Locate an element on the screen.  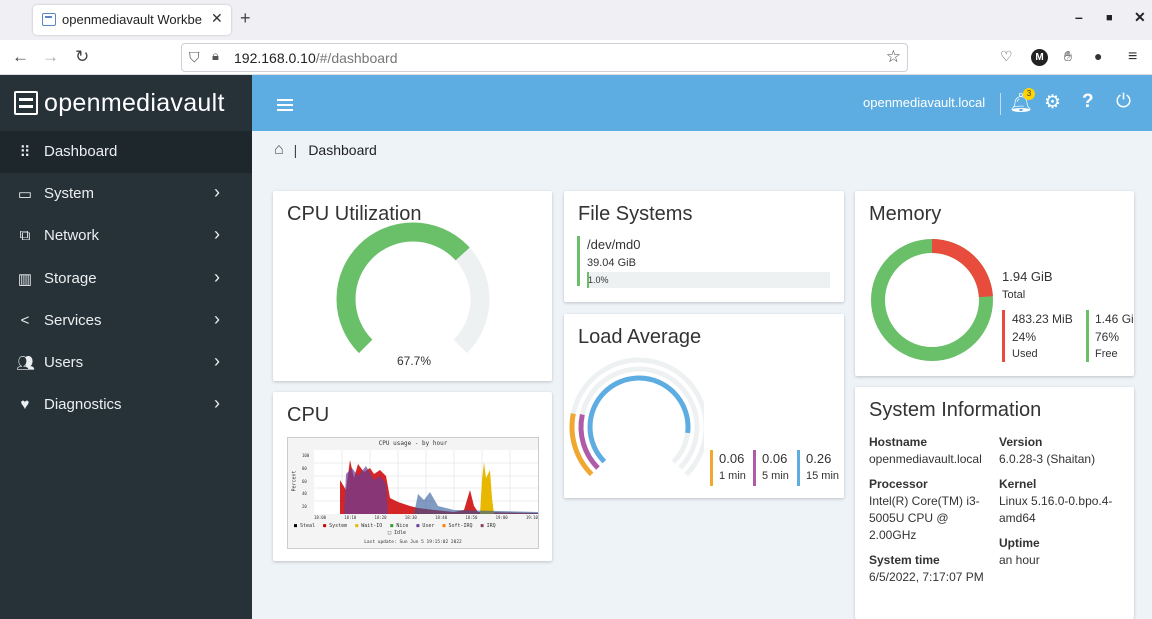
load-5min-value: 0.06 is located at coordinates (775, 458).